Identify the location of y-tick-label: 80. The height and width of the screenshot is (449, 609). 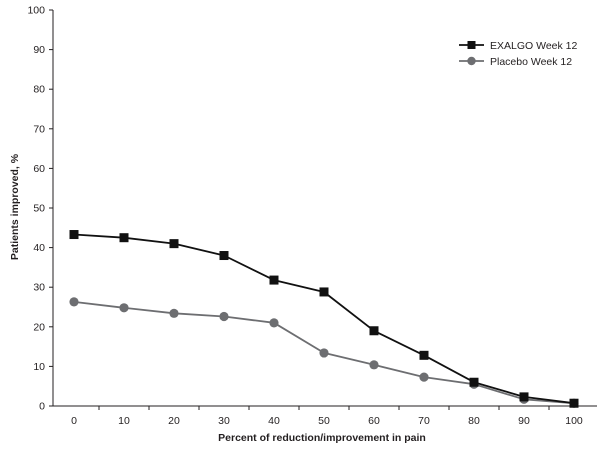
(39, 90).